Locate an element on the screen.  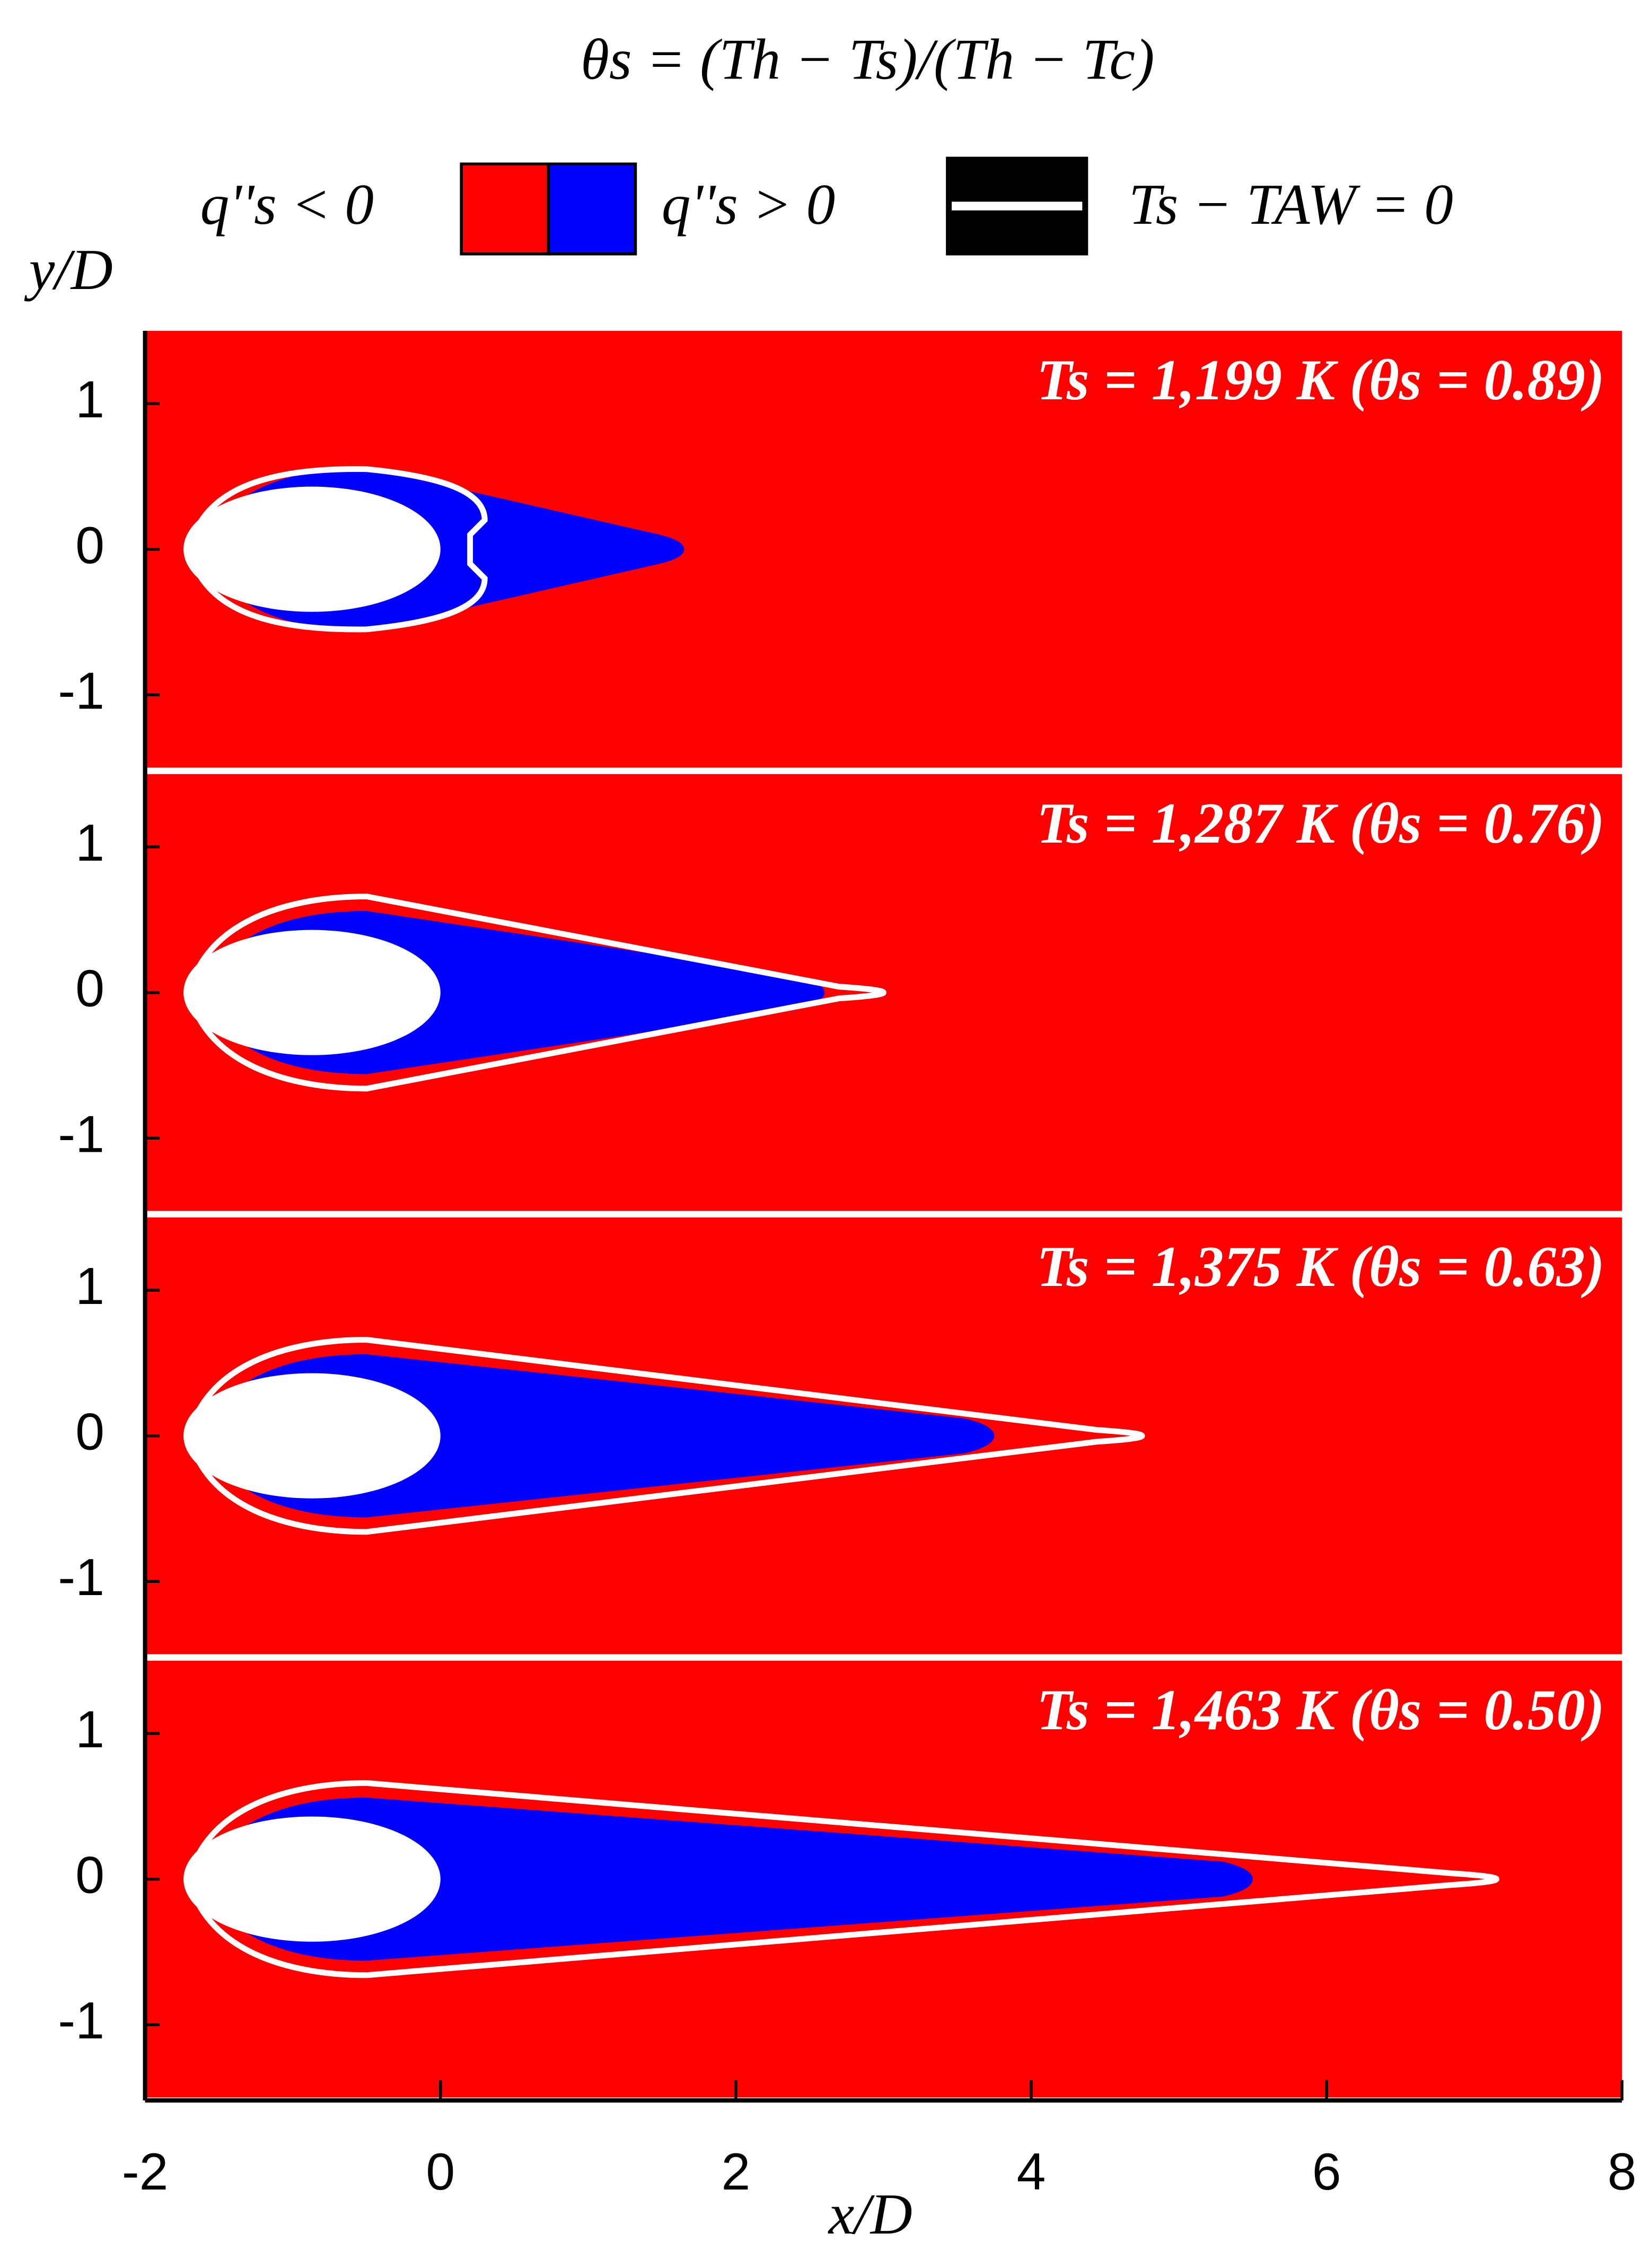
x-tick-label: 6 is located at coordinates (1326, 2171).